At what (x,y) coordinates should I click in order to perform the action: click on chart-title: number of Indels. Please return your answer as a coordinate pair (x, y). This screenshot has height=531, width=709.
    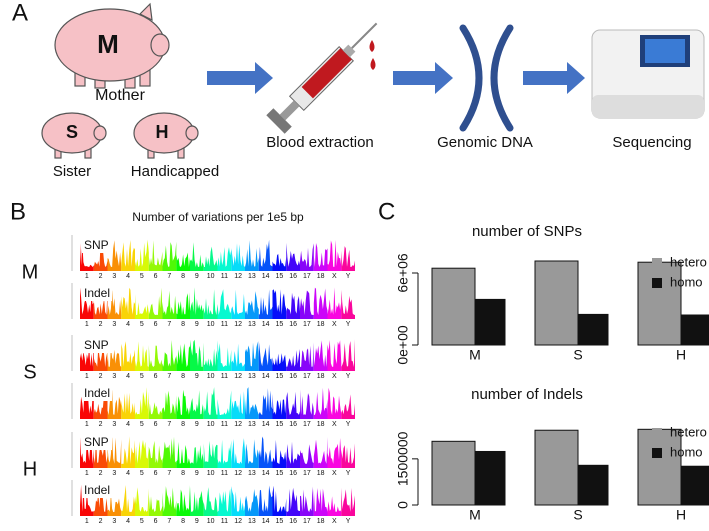
    Looking at the image, I should click on (527, 394).